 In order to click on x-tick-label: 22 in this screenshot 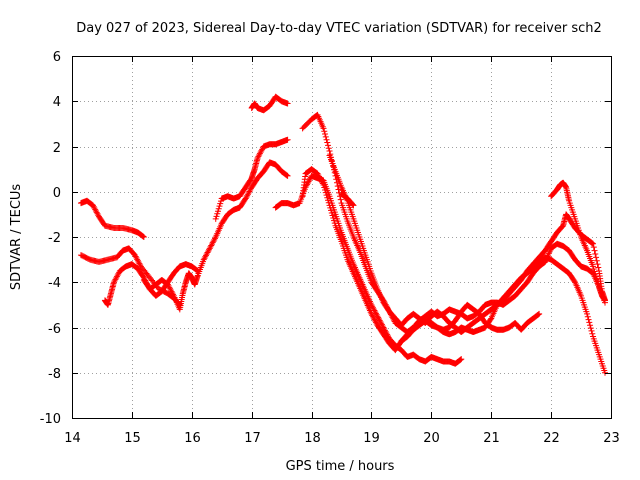, I will do `click(551, 438)`.